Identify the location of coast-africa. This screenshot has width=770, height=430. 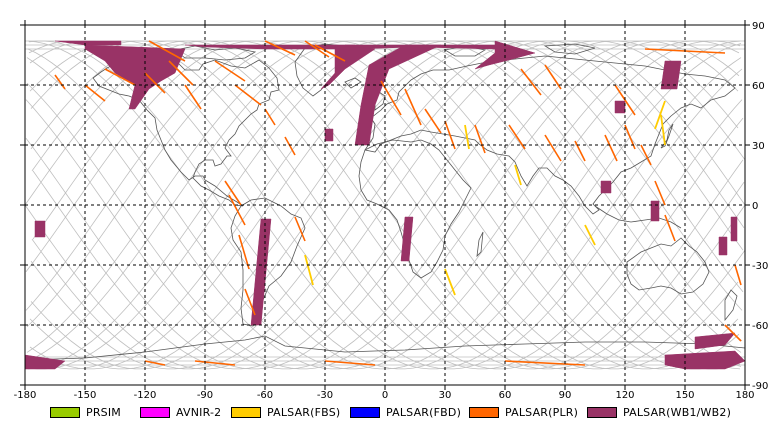
(415, 209).